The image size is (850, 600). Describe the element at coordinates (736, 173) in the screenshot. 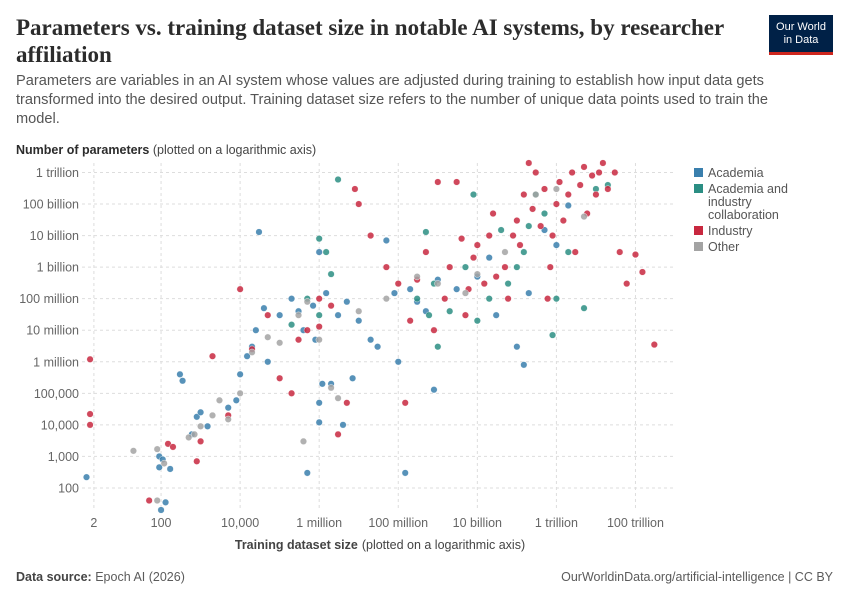

I see `legend-label-academia: Academia` at that location.